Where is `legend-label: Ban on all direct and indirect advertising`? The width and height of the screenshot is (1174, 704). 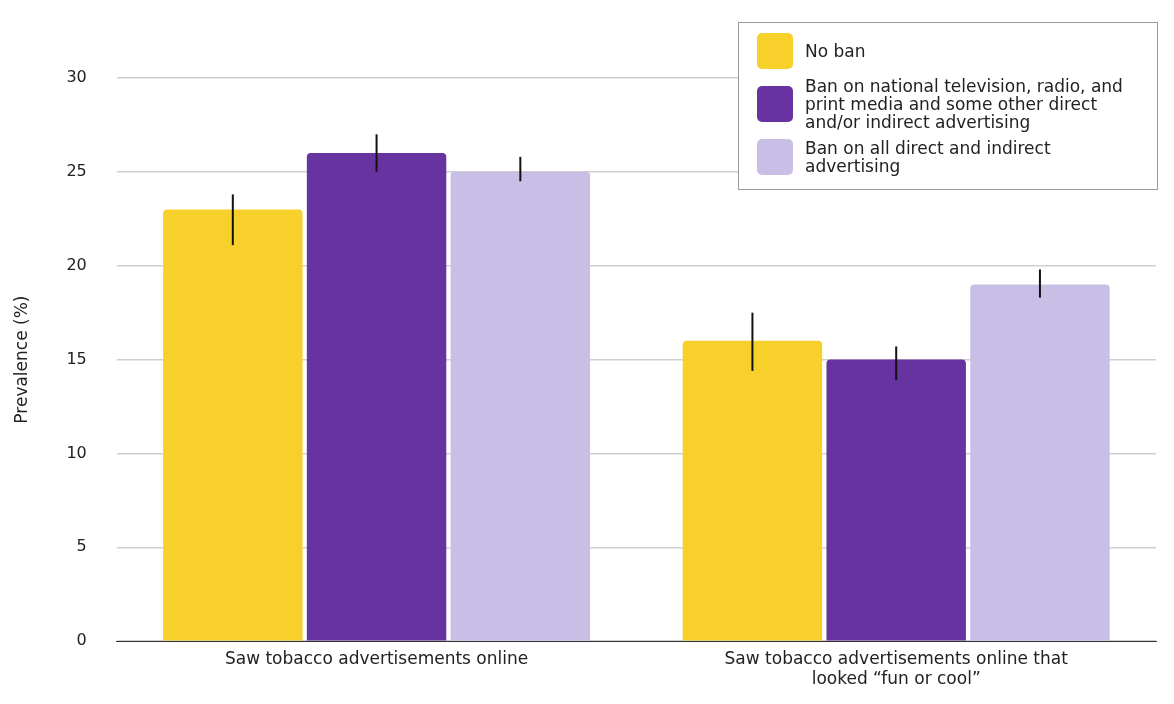 legend-label: Ban on all direct and indirect advertising is located at coordinates (928, 157).